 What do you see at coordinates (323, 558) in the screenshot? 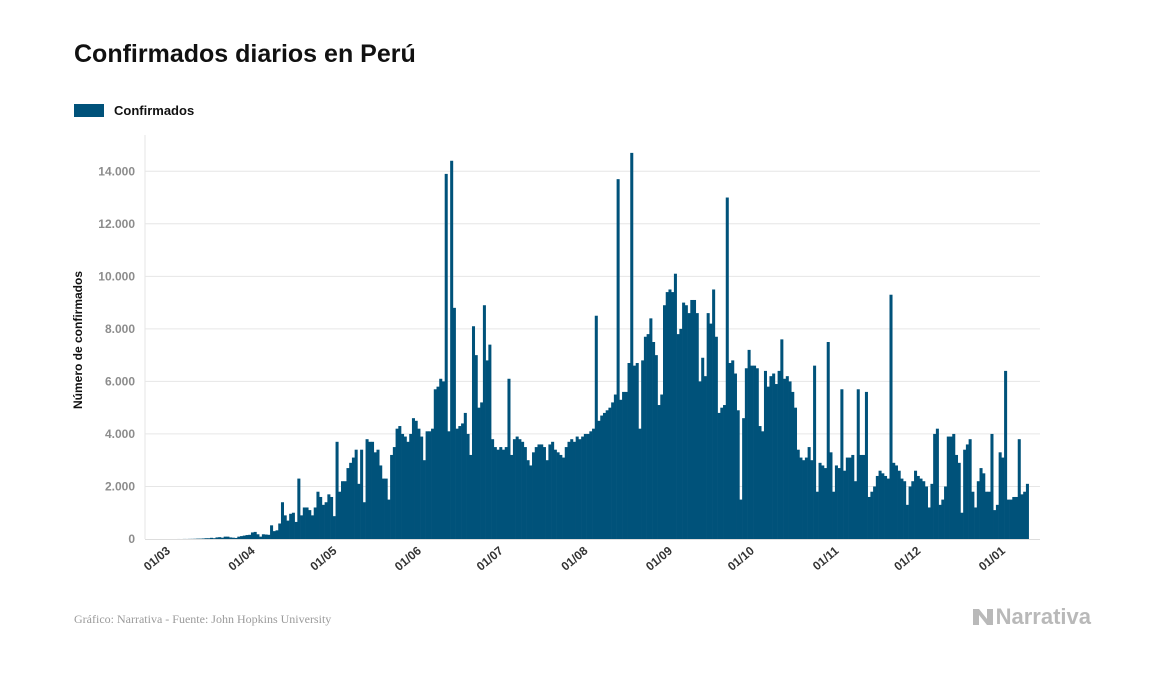
I see `x-tick-label: 01/05` at bounding box center [323, 558].